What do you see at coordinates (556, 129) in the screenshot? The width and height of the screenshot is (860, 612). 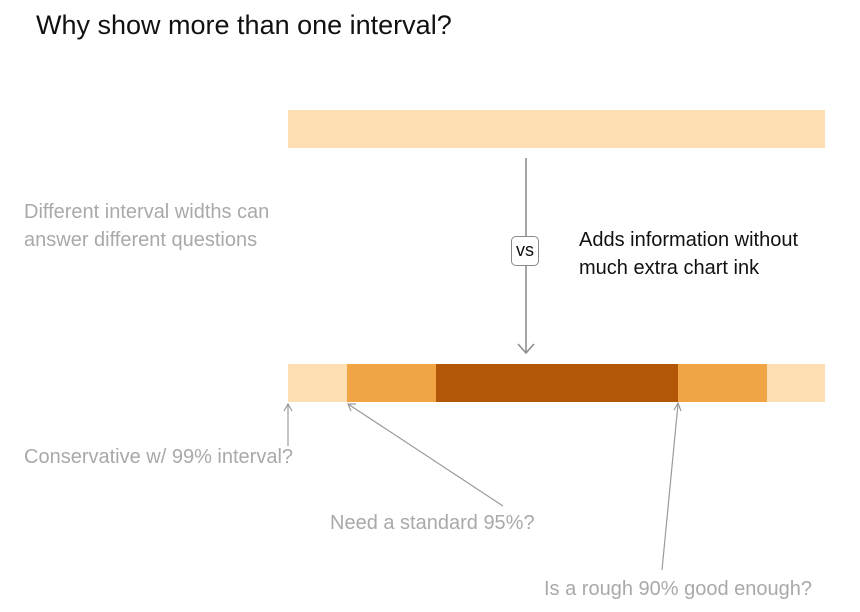 I see `single-interval-bar` at bounding box center [556, 129].